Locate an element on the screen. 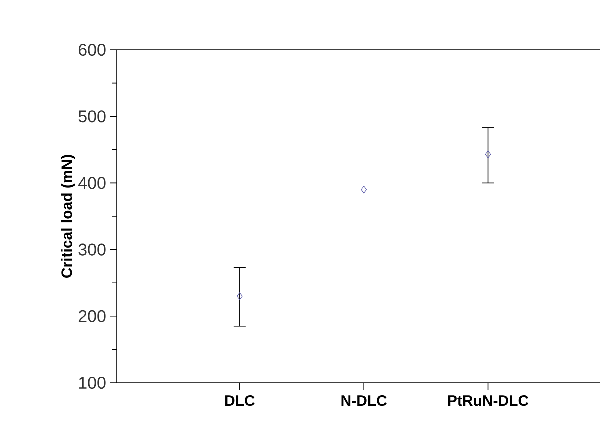 This screenshot has width=600, height=421. y-tick-label: 600 is located at coordinates (92, 50).